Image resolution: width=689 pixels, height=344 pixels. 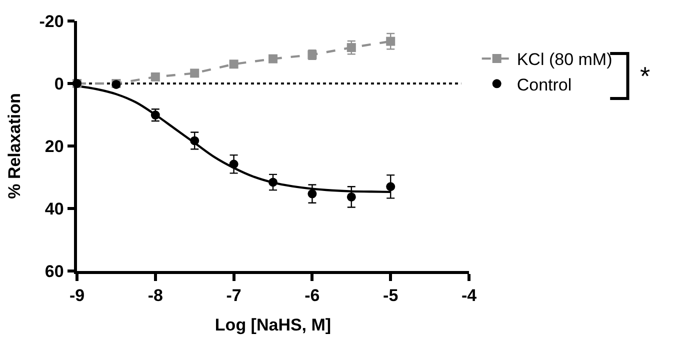 What do you see at coordinates (273, 325) in the screenshot?
I see `x-axis-title: Log [NaHS, M]` at bounding box center [273, 325].